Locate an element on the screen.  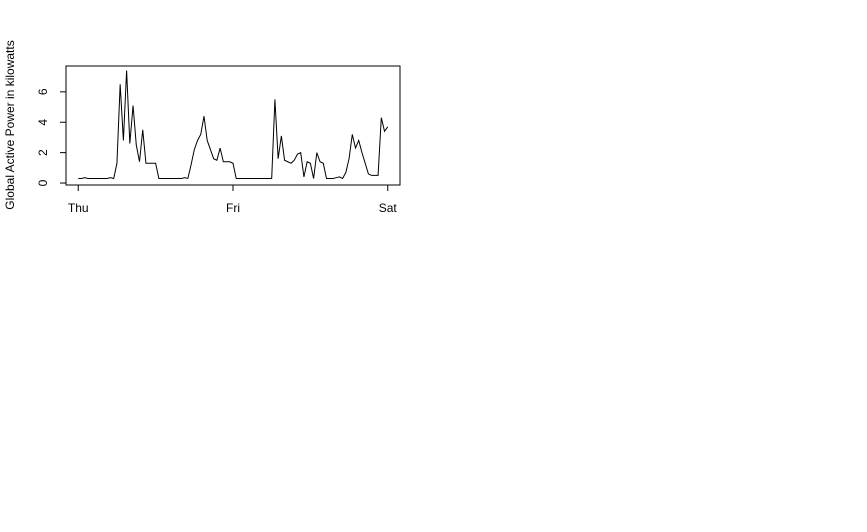
y-tick-label: 0 is located at coordinates (43, 182).